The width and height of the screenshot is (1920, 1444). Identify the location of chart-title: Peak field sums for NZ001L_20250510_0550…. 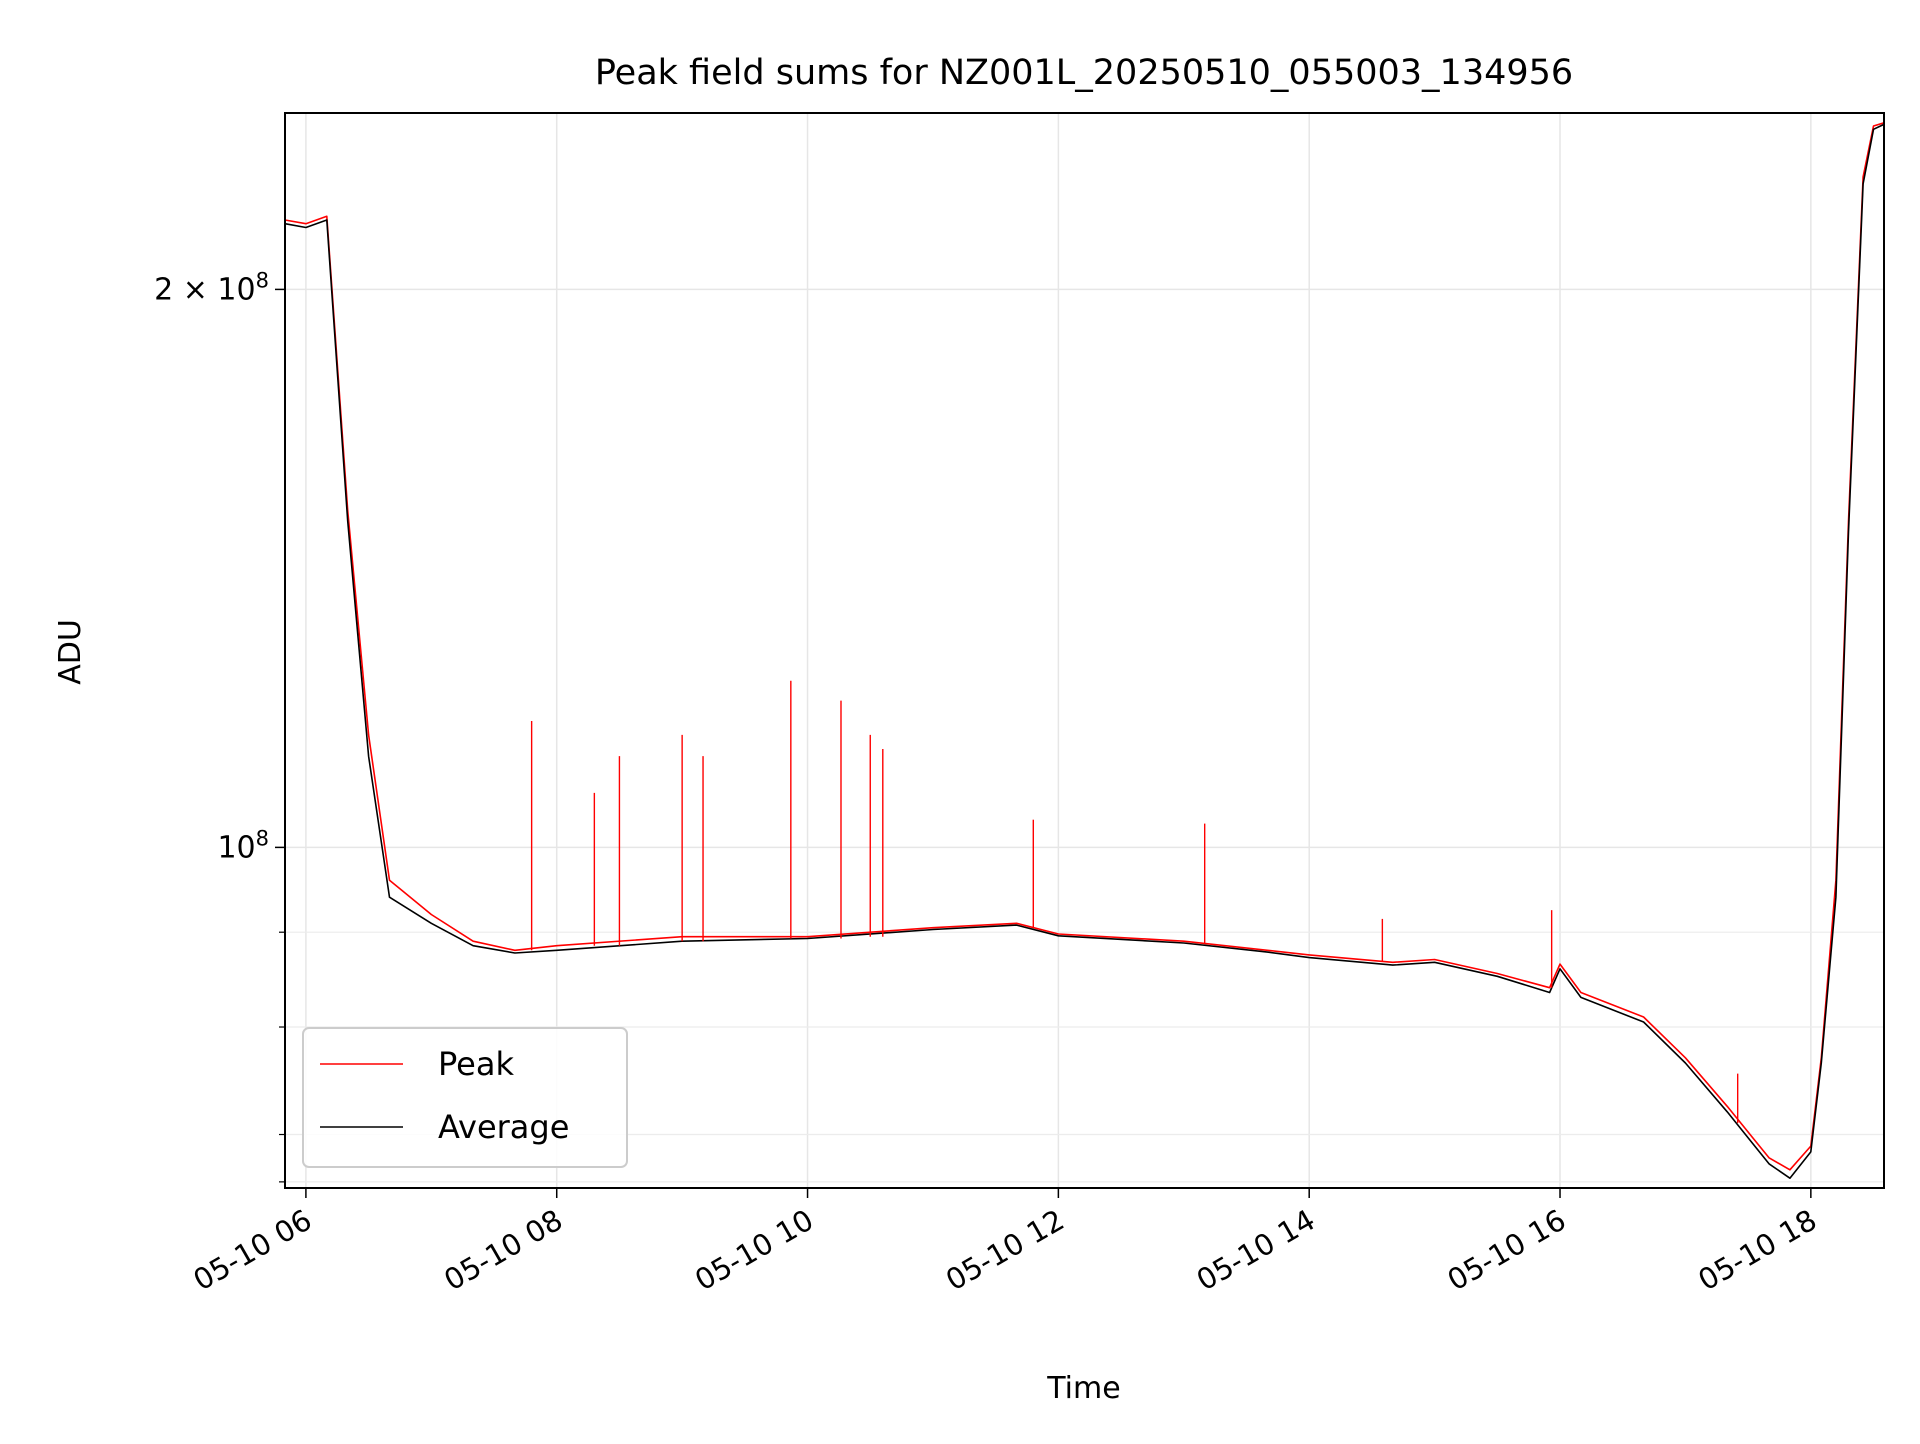
(1084, 73).